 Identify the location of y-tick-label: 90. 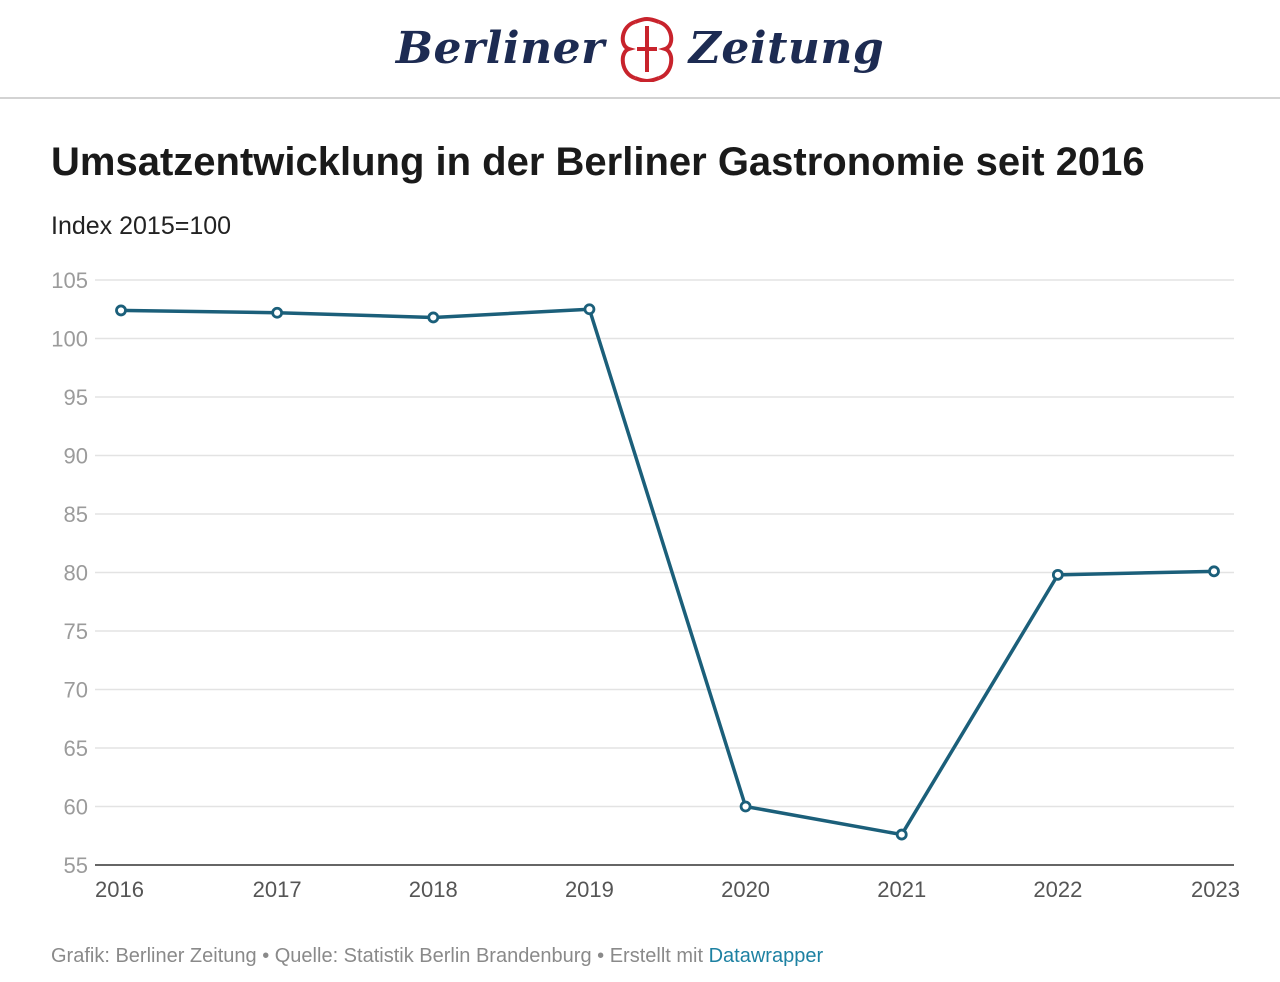
(76, 456).